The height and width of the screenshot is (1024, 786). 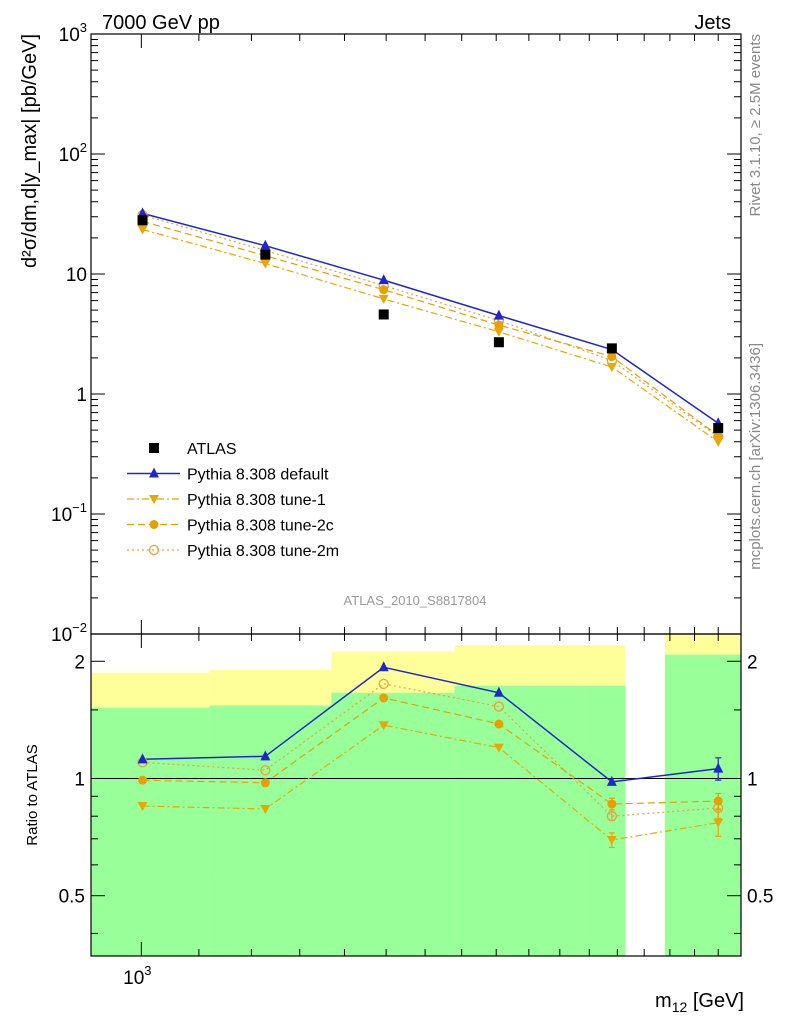 I want to click on y-tick-label-sup-5: −2, so click(x=79, y=627).